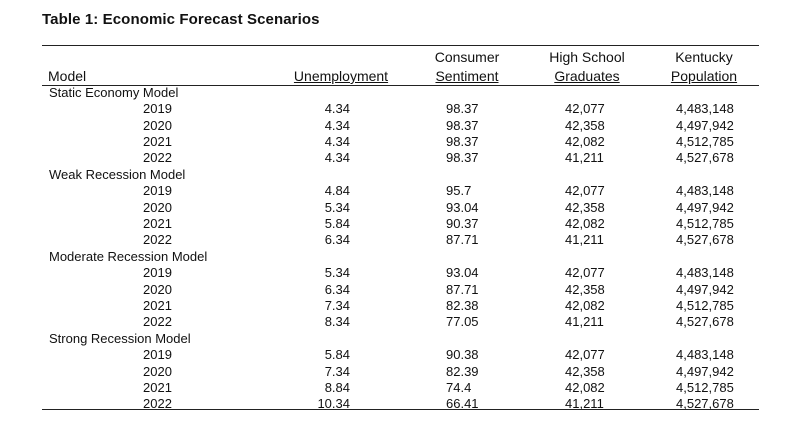 This screenshot has height=430, width=801. Describe the element at coordinates (462, 305) in the screenshot. I see `cell-consumer-sentiment: 82.38` at that location.